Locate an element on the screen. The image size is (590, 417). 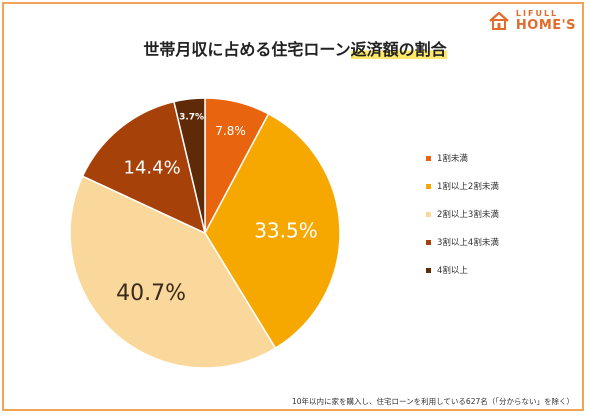
legend-label: 3割以上4割未満 is located at coordinates (468, 243).